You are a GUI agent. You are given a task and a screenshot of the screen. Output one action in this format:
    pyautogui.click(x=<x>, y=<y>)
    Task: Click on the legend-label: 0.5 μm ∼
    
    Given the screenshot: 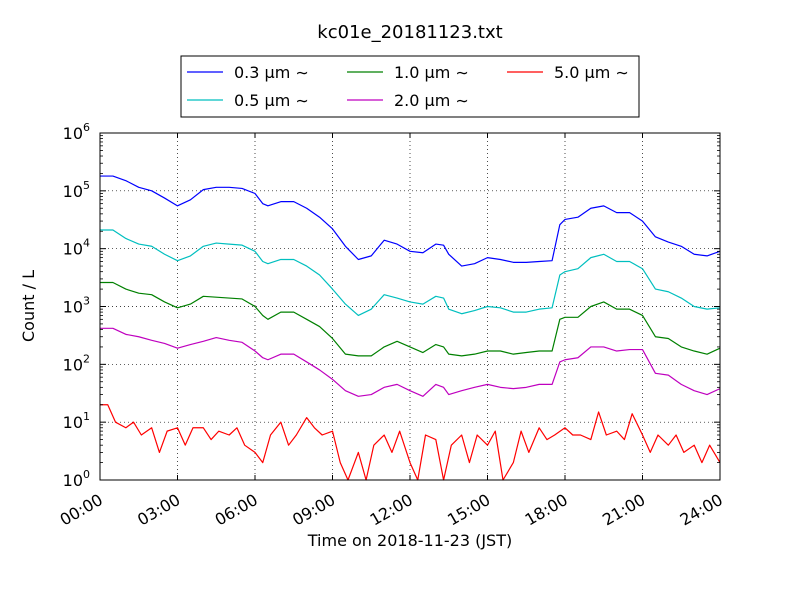 What is the action you would take?
    pyautogui.click(x=271, y=100)
    